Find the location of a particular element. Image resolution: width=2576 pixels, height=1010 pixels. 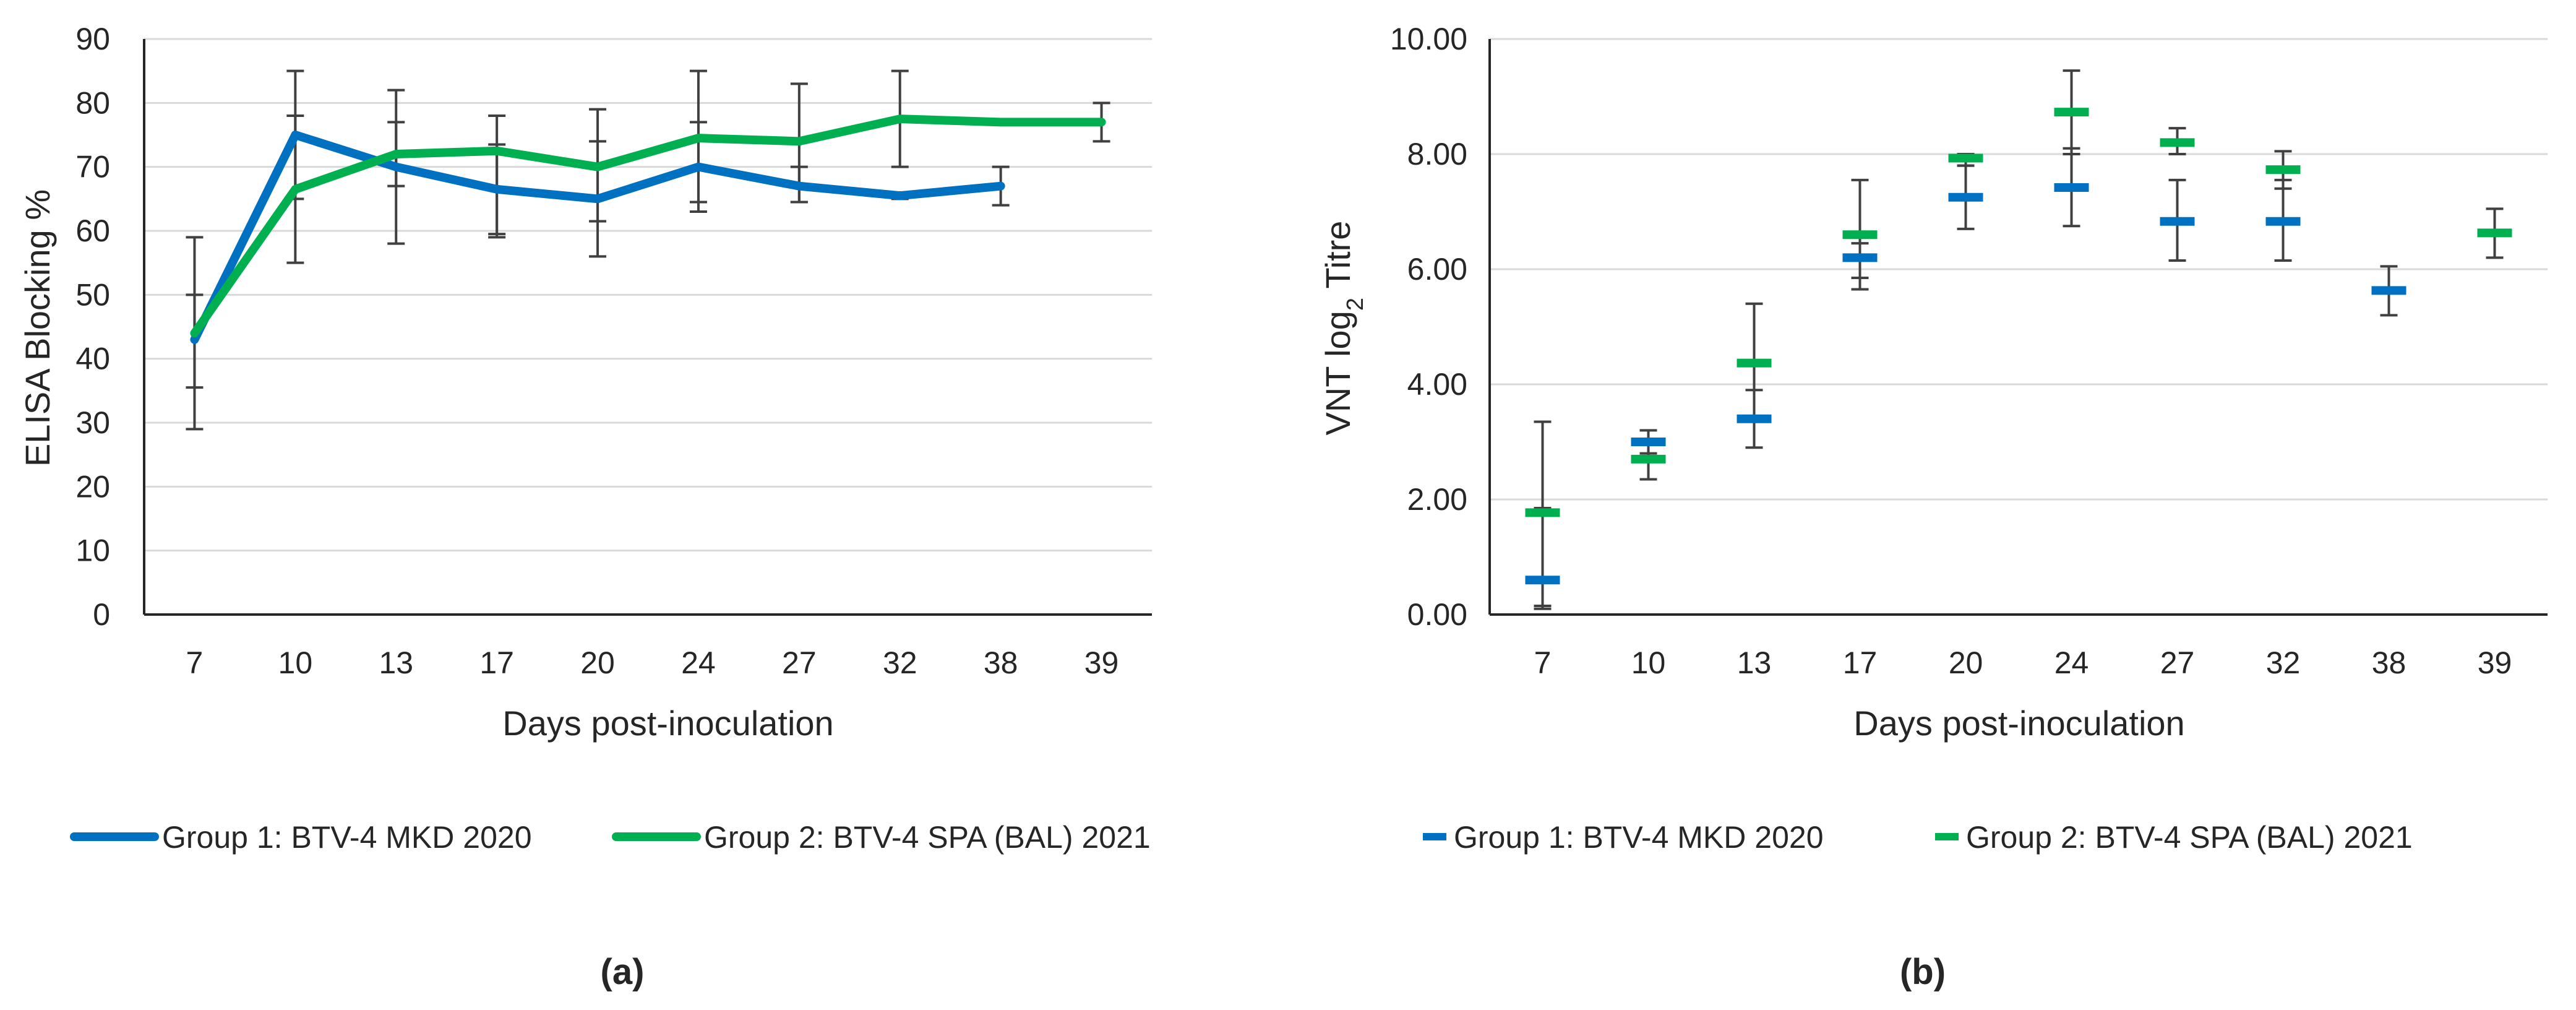

b-x-tick-label: 39 is located at coordinates (2495, 663).